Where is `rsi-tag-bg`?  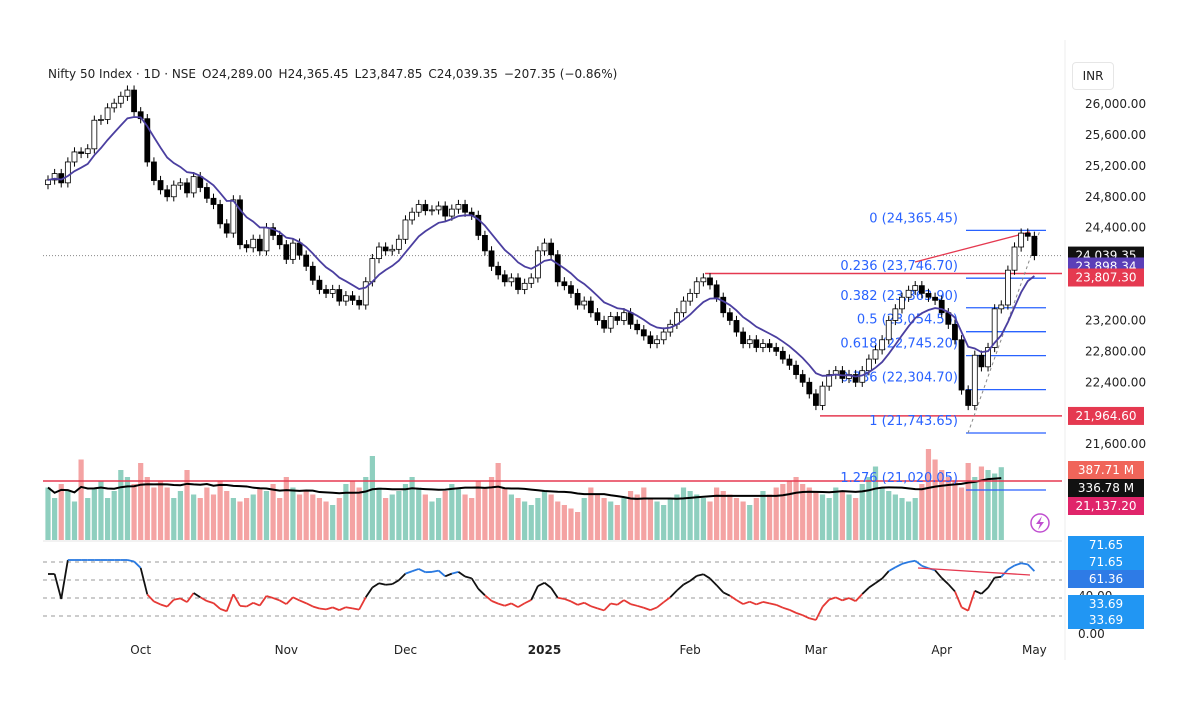 rsi-tag-bg is located at coordinates (1106, 545).